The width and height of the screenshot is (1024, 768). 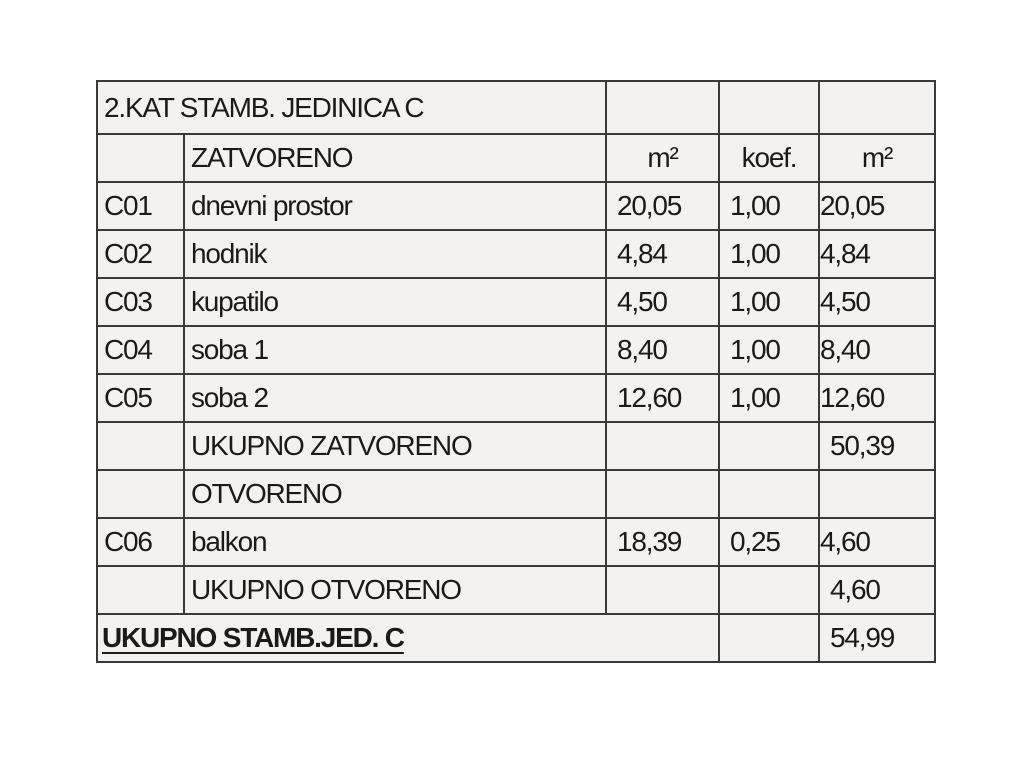 I want to click on open-header-row: OTVORENO, so click(x=516, y=494).